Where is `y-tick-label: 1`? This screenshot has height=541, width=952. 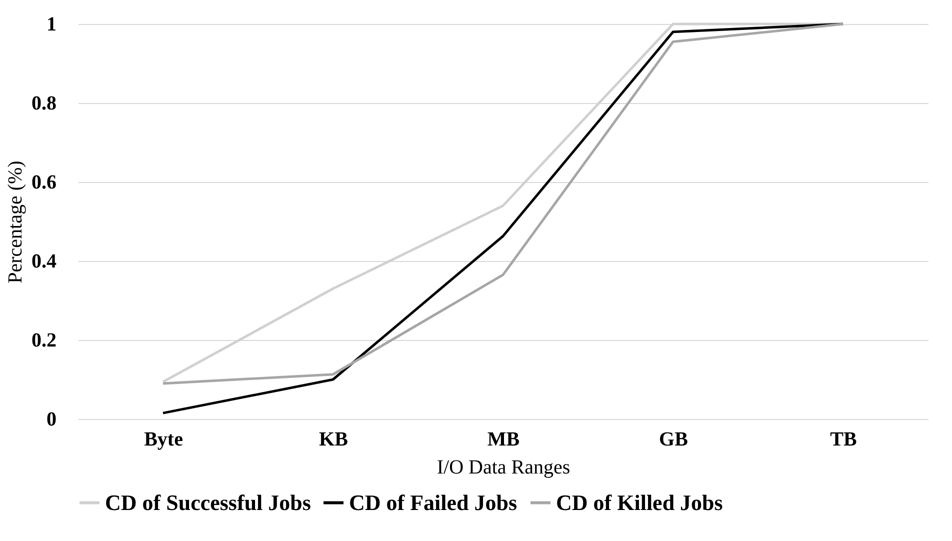 y-tick-label: 1 is located at coordinates (51, 25).